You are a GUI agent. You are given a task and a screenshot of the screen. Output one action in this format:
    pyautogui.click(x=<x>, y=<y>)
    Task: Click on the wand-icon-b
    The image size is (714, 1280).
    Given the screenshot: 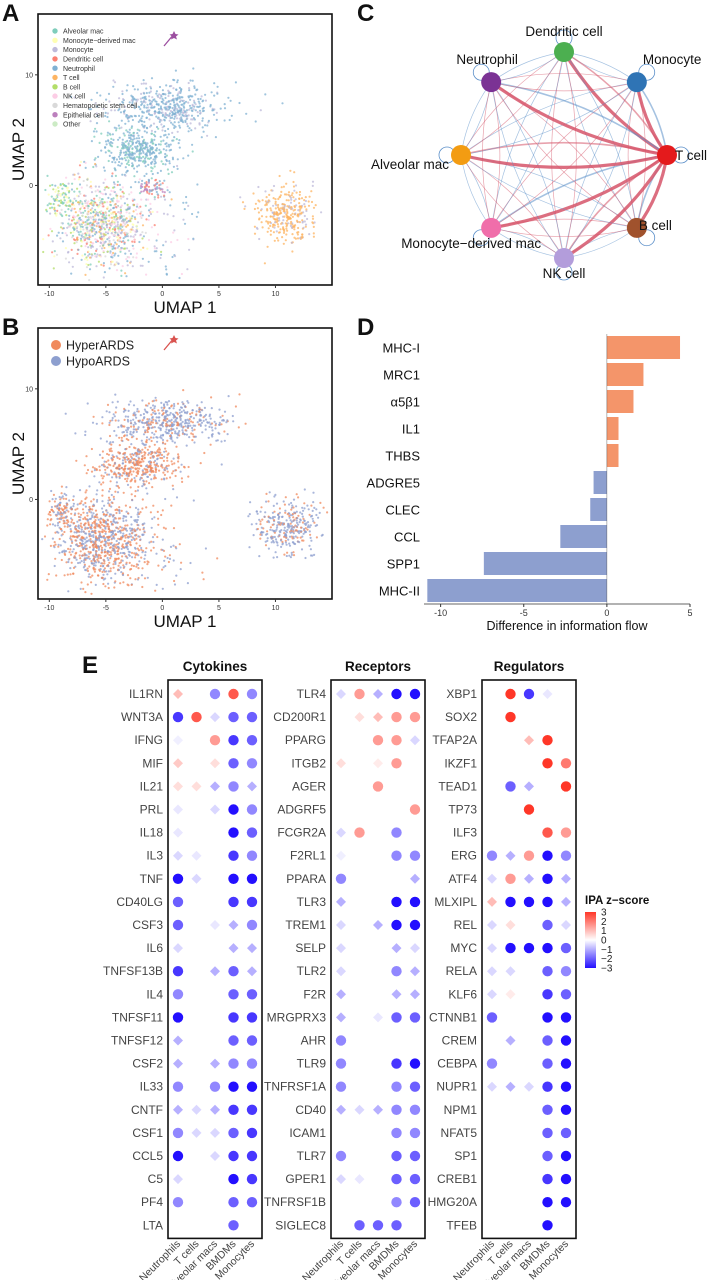 What is the action you would take?
    pyautogui.click(x=171, y=343)
    